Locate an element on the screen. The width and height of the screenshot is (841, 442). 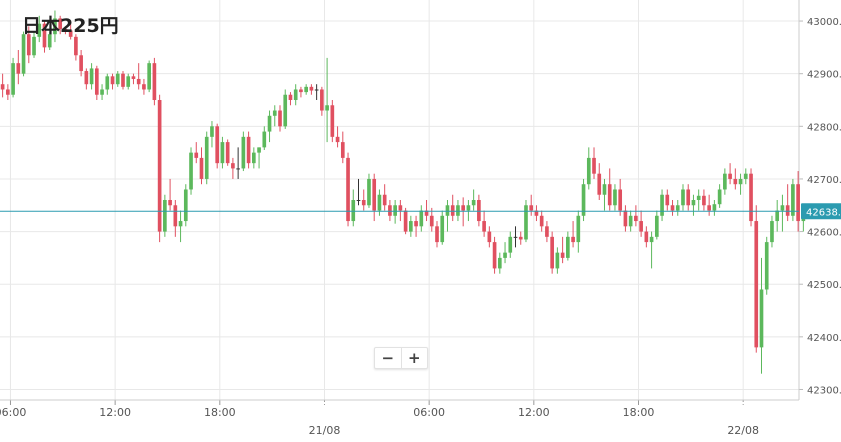
zoom-controls: − + is located at coordinates (401, 358).